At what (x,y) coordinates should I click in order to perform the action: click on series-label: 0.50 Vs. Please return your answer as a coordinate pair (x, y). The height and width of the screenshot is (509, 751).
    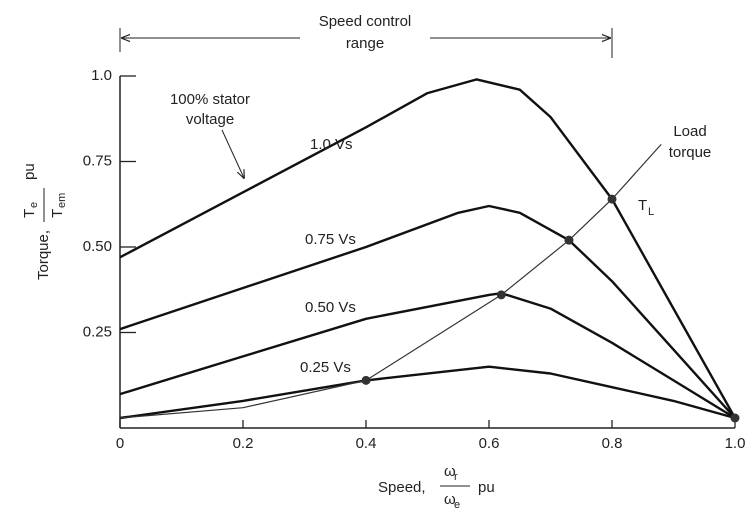
    Looking at the image, I should click on (330, 307).